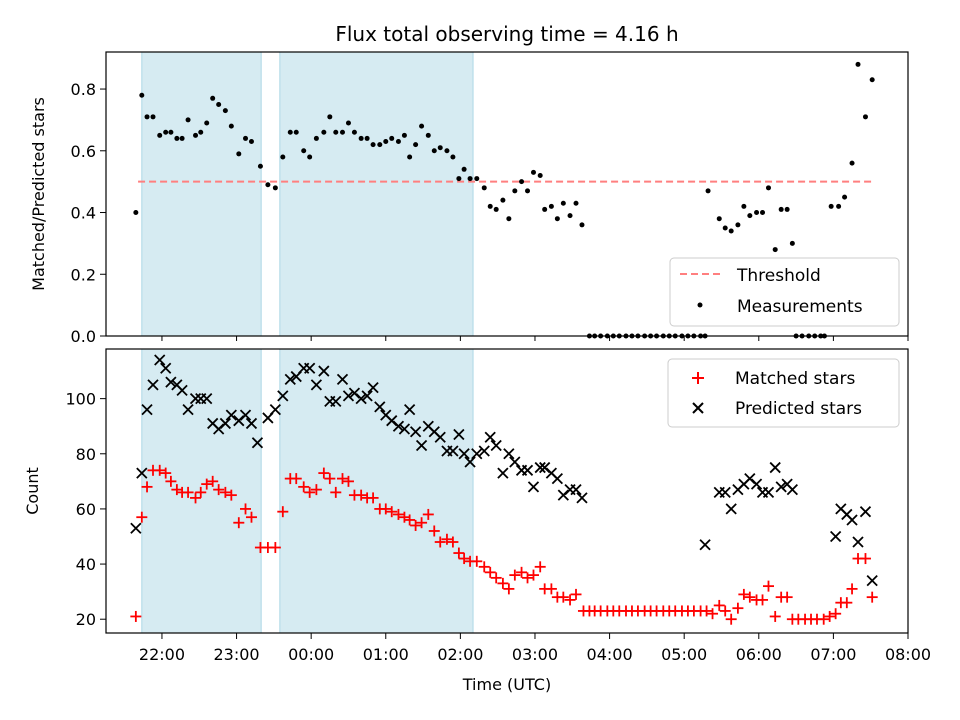 This screenshot has height=720, width=960. I want to click on y-tick-label: 0.2, so click(83, 274).